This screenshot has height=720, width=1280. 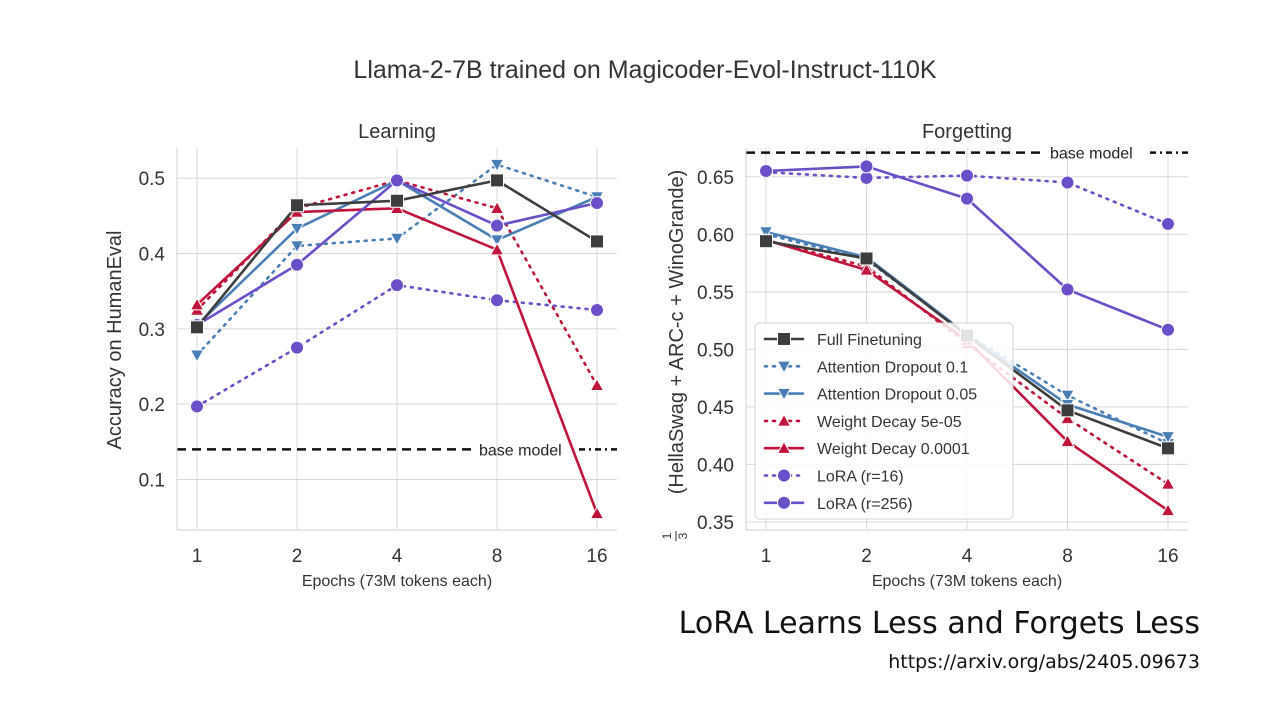 I want to click on chart-title: Learning, so click(x=397, y=132).